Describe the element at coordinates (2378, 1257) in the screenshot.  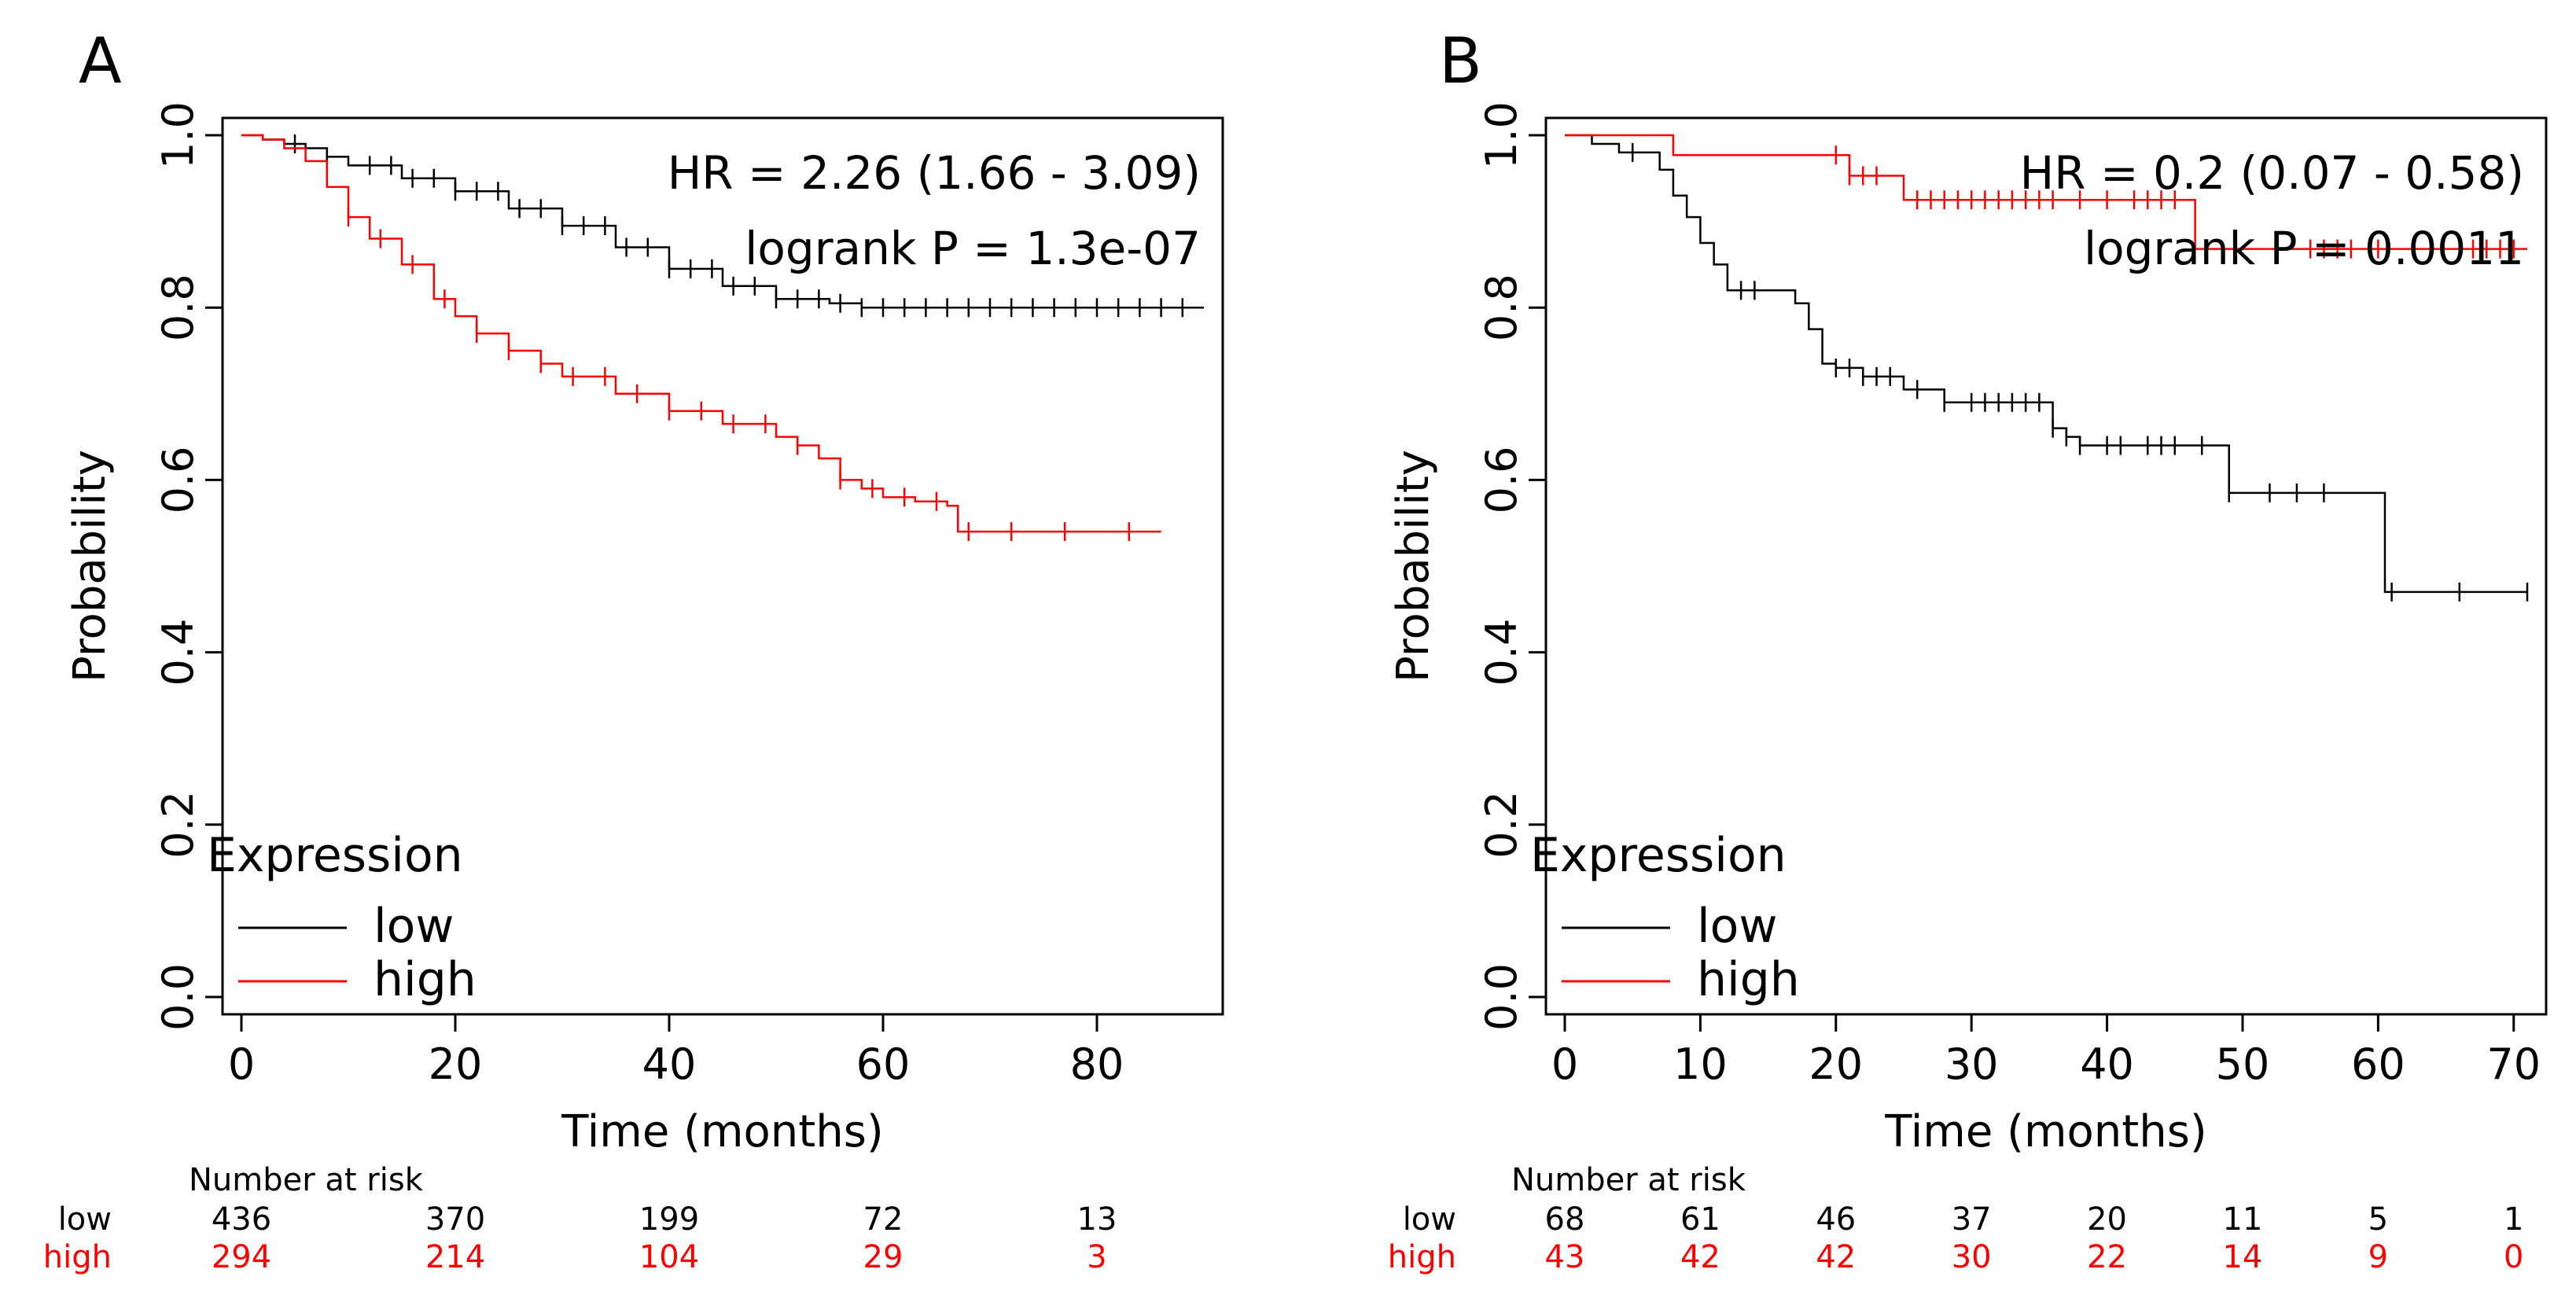
I see `risk-value-high: 9` at that location.